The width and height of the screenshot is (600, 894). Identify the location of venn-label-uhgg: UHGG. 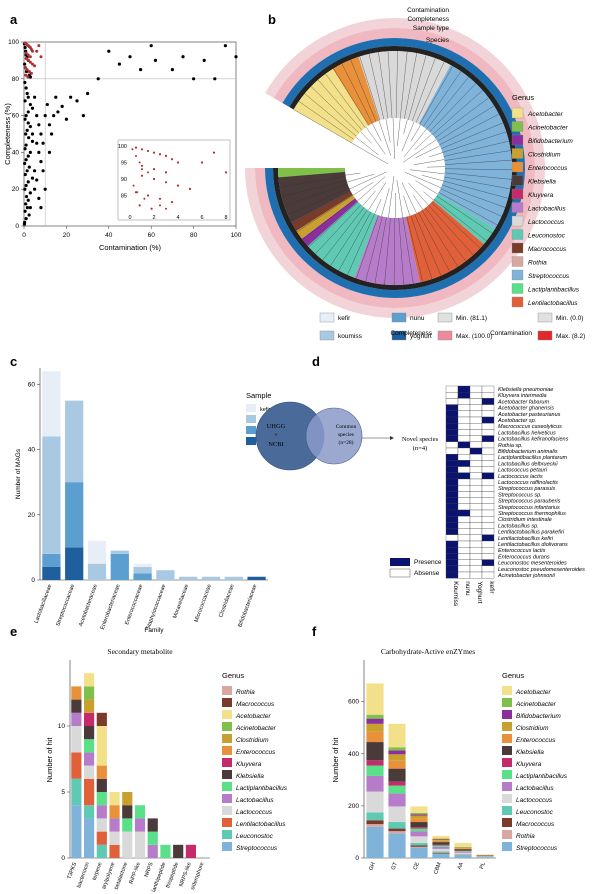
(276, 426).